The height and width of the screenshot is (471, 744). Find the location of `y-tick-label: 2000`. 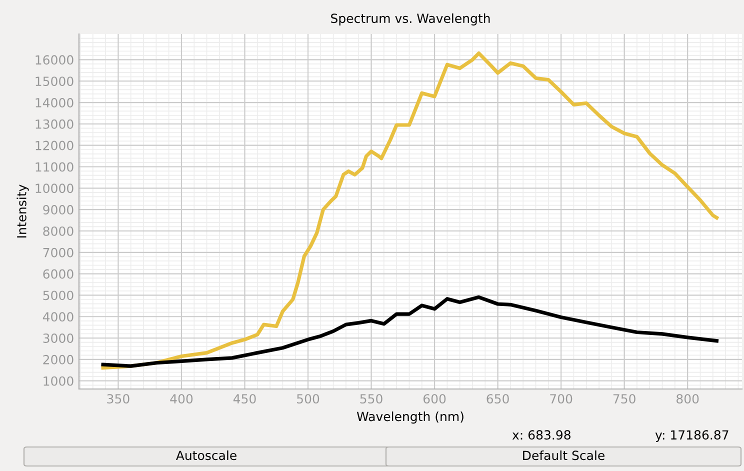

y-tick-label: 2000 is located at coordinates (58, 359).